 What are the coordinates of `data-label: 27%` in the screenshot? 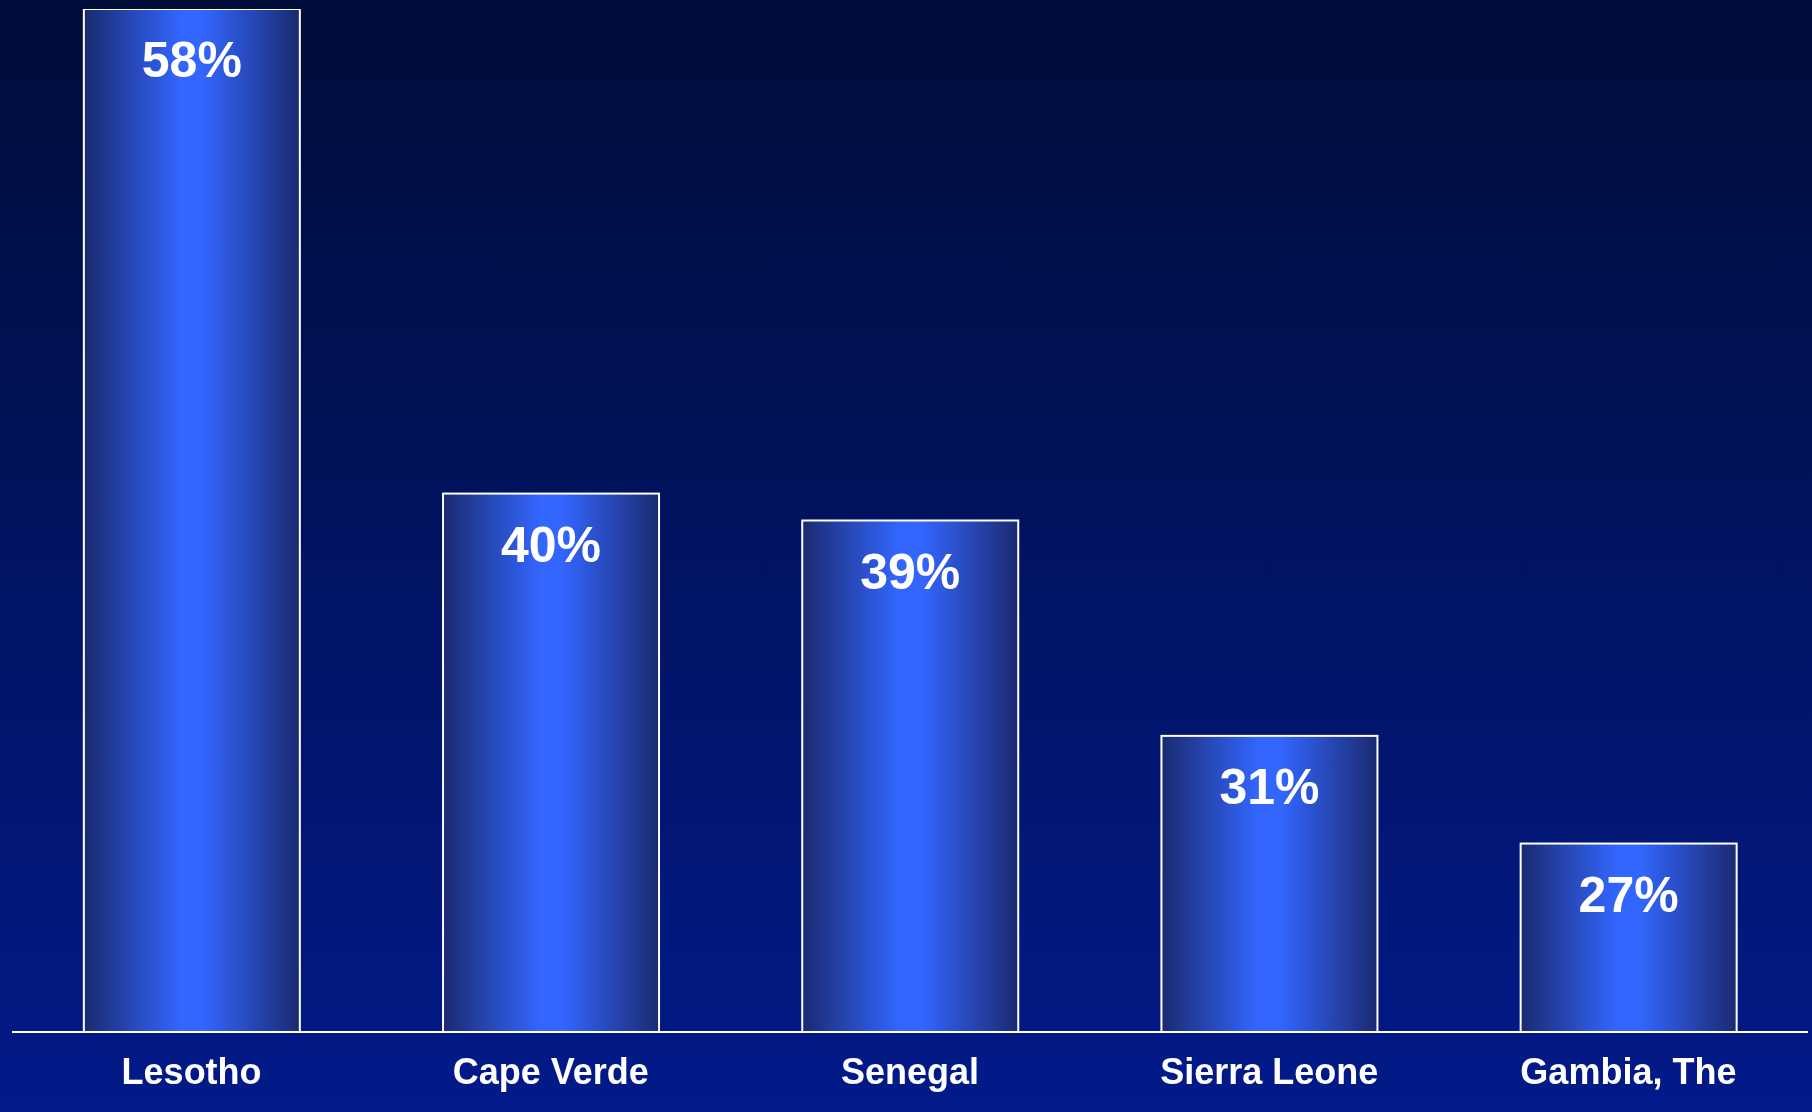 It's located at (1628, 894).